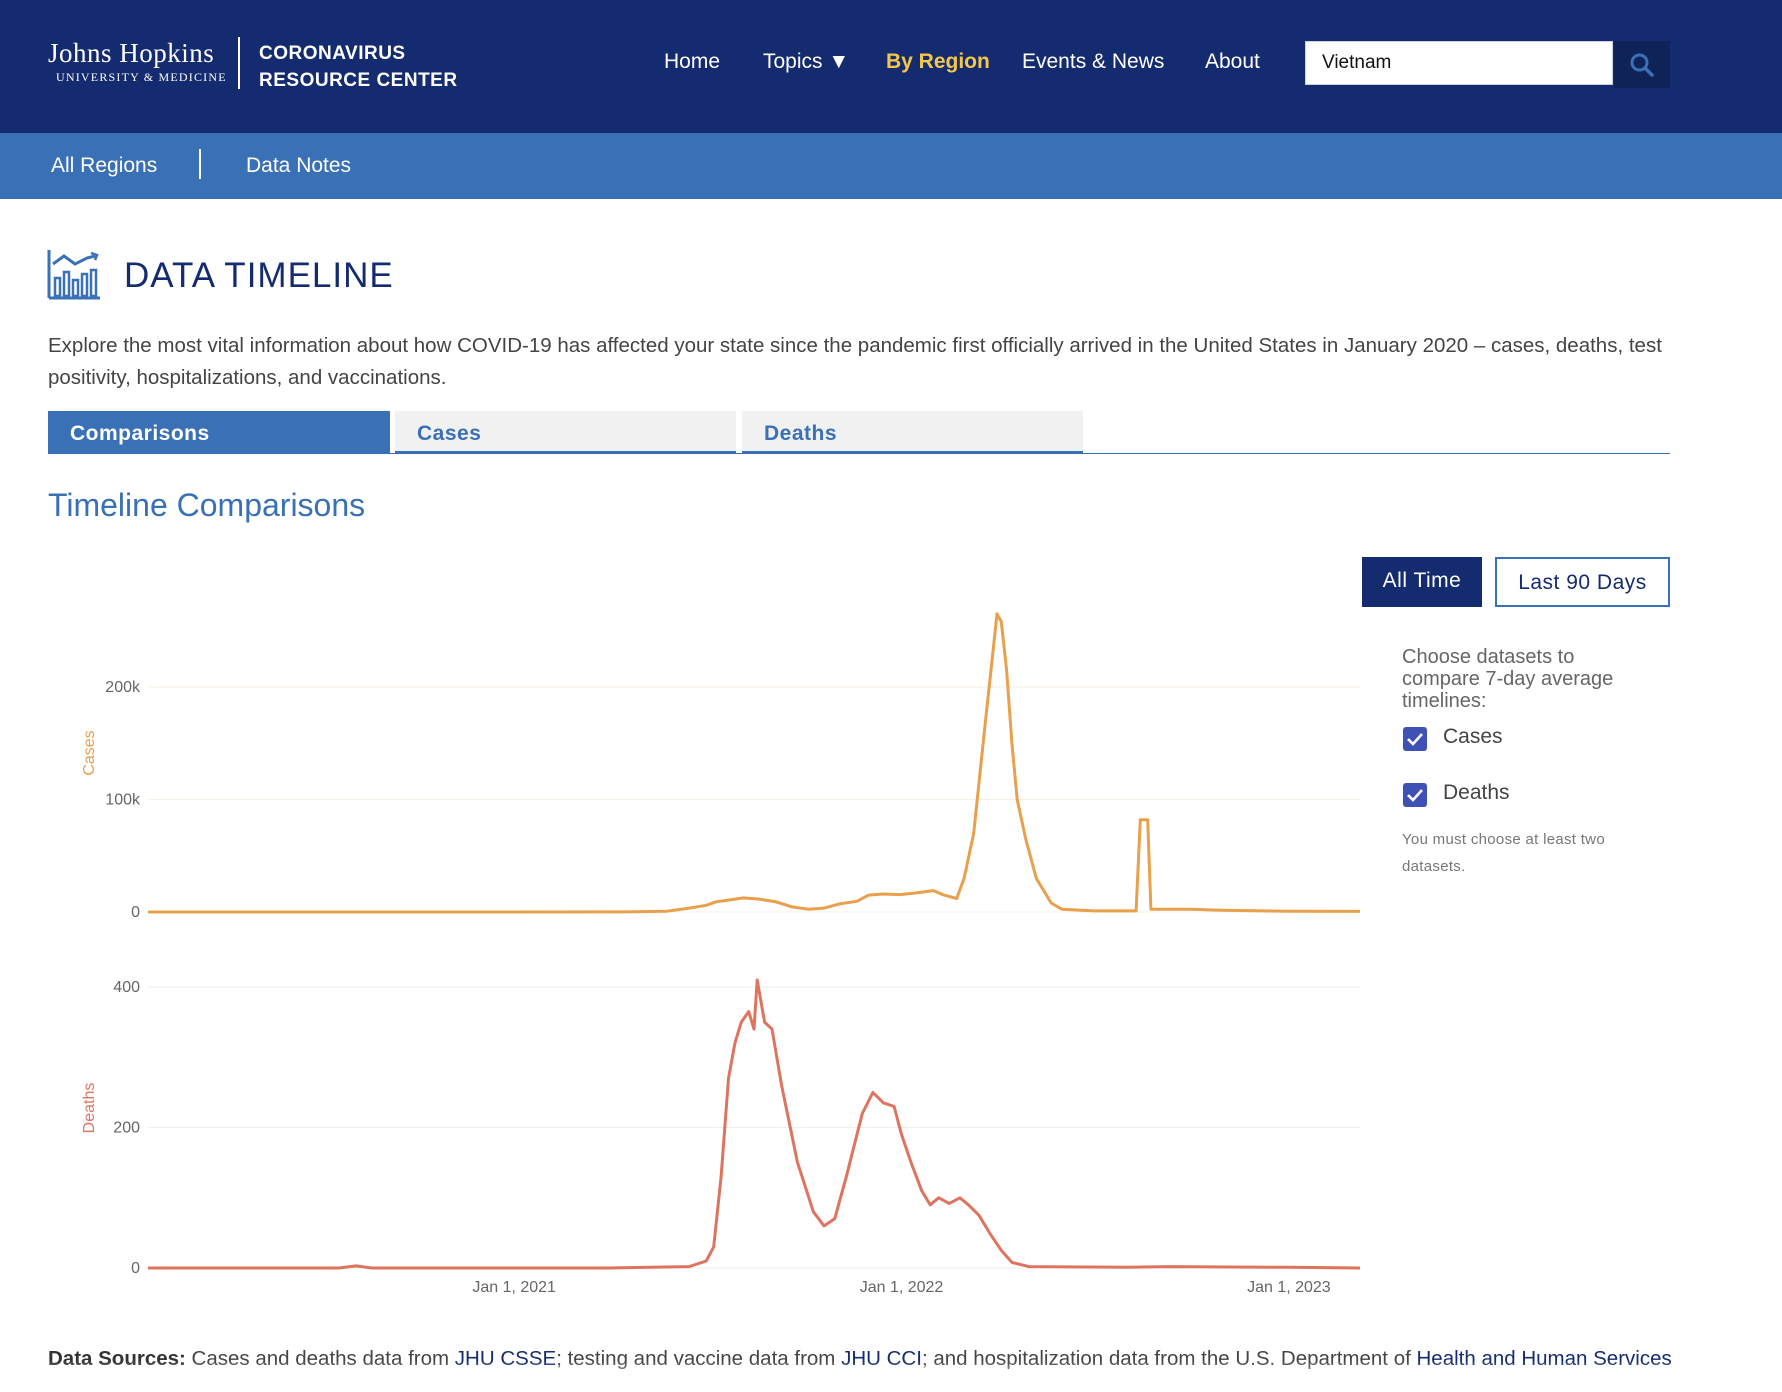 The width and height of the screenshot is (1782, 1392). I want to click on cases-series-line, so click(754, 763).